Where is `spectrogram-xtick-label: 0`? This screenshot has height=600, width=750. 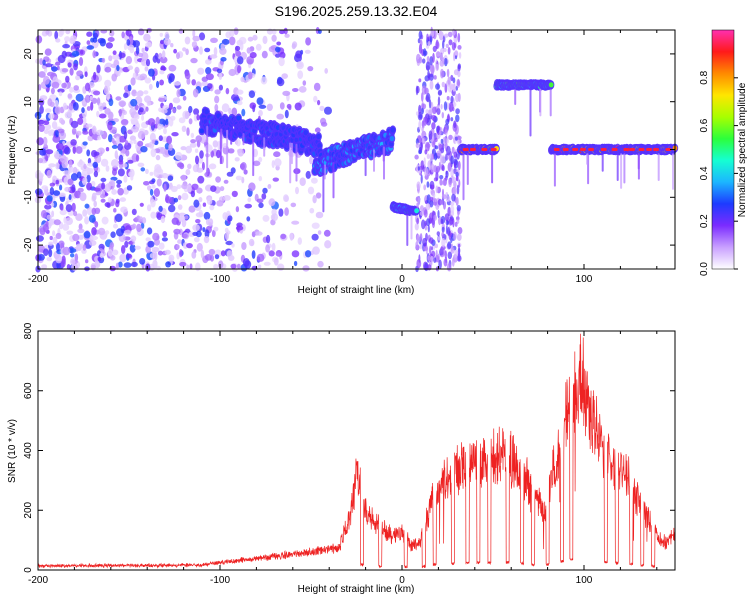 spectrogram-xtick-label: 0 is located at coordinates (402, 279).